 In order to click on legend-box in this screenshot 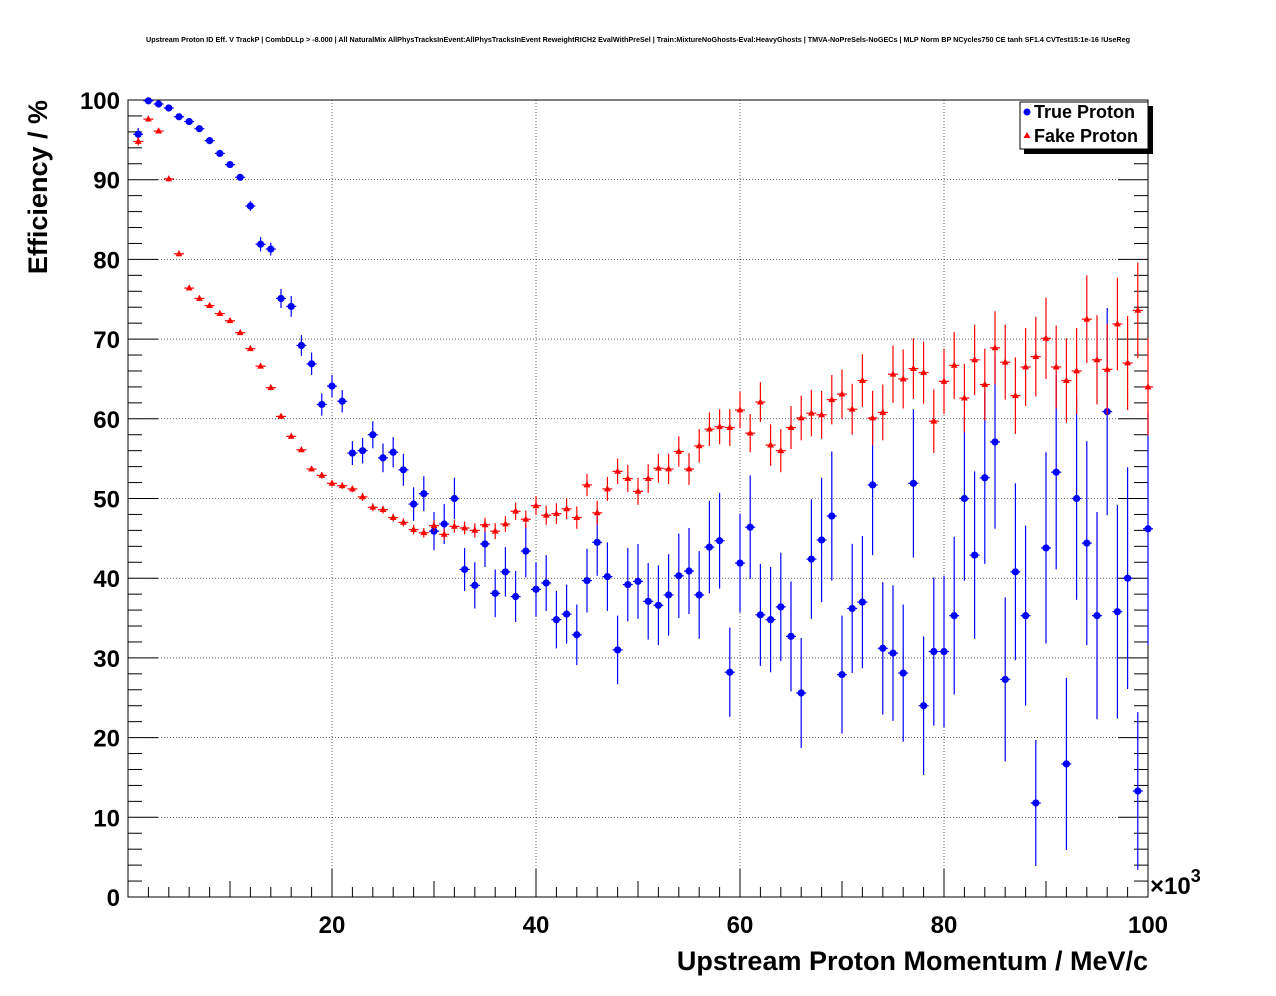, I will do `click(1084, 125)`.